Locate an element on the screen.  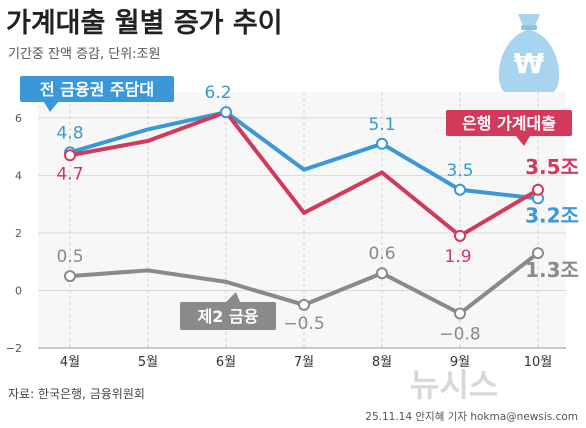
data-label: 3.5조 is located at coordinates (552, 167).